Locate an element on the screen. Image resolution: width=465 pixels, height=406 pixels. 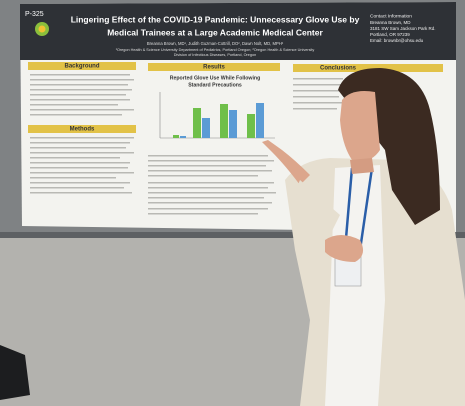
section-header: Methods is located at coordinates (82, 130).